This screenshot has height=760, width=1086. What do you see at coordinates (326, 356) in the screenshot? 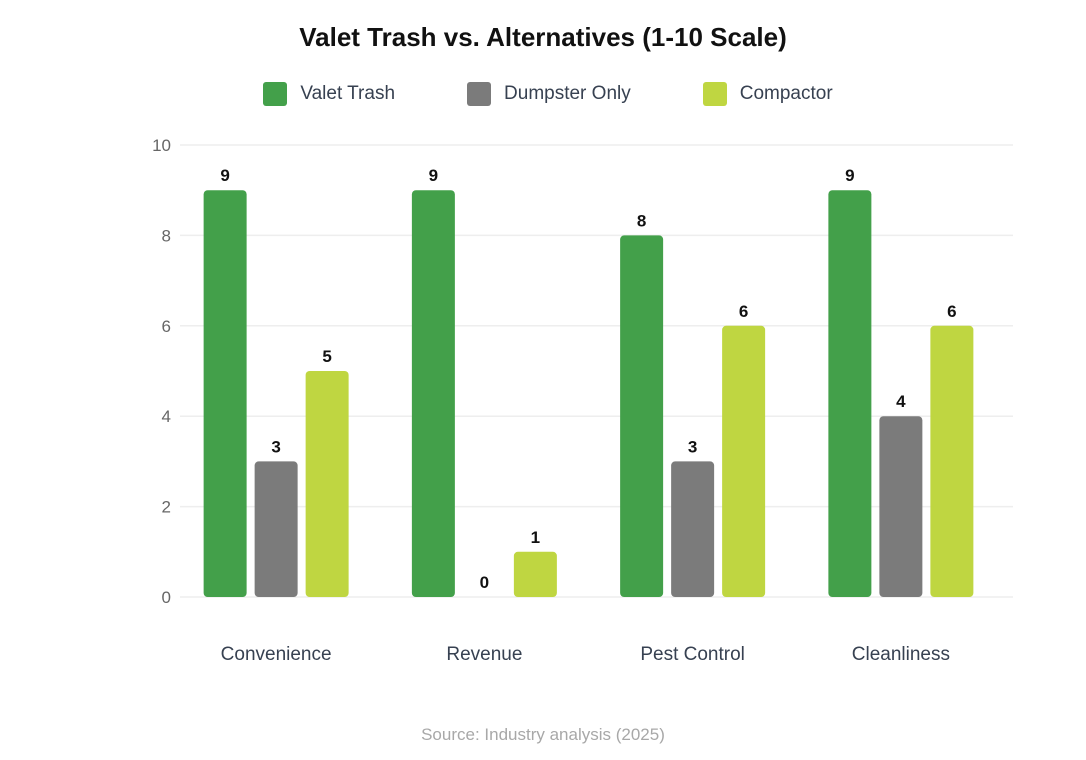
I see `data-label: 5` at bounding box center [326, 356].